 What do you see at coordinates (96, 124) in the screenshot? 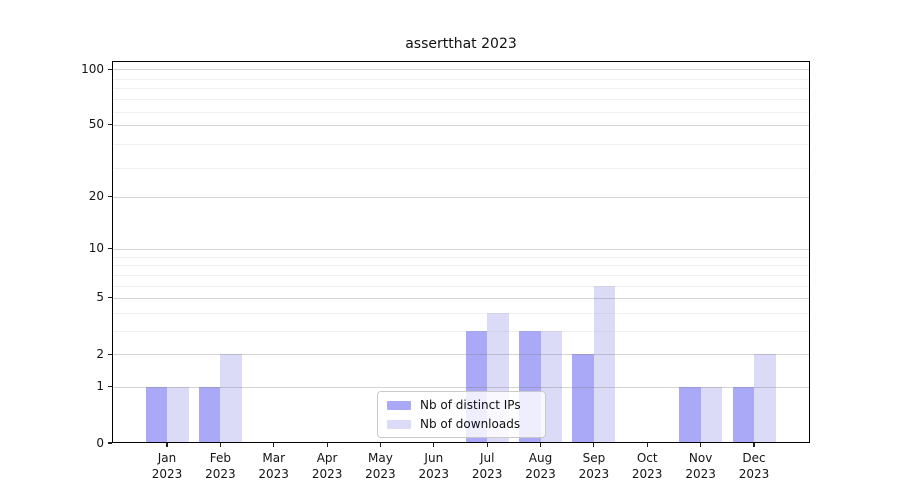
I see `y-tick-label: 50` at bounding box center [96, 124].